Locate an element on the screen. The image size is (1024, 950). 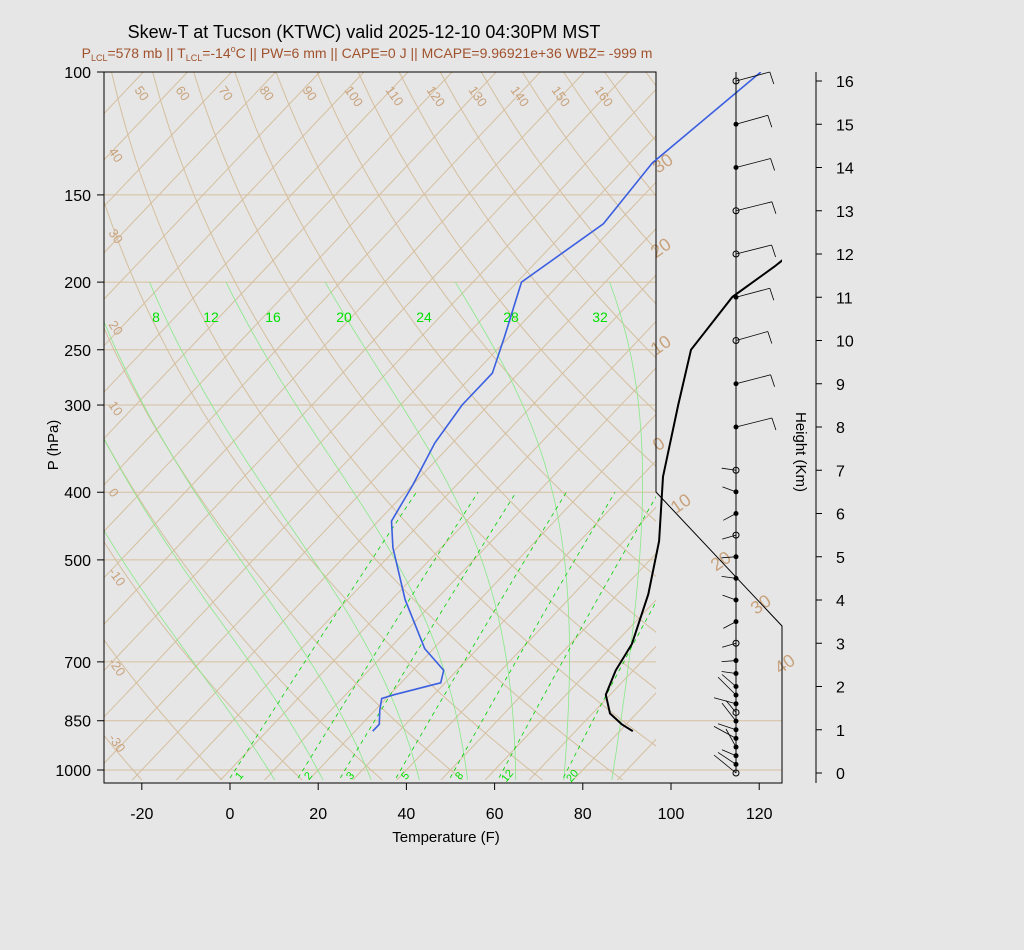
mixing-ratio-label: 3 is located at coordinates (350, 776).